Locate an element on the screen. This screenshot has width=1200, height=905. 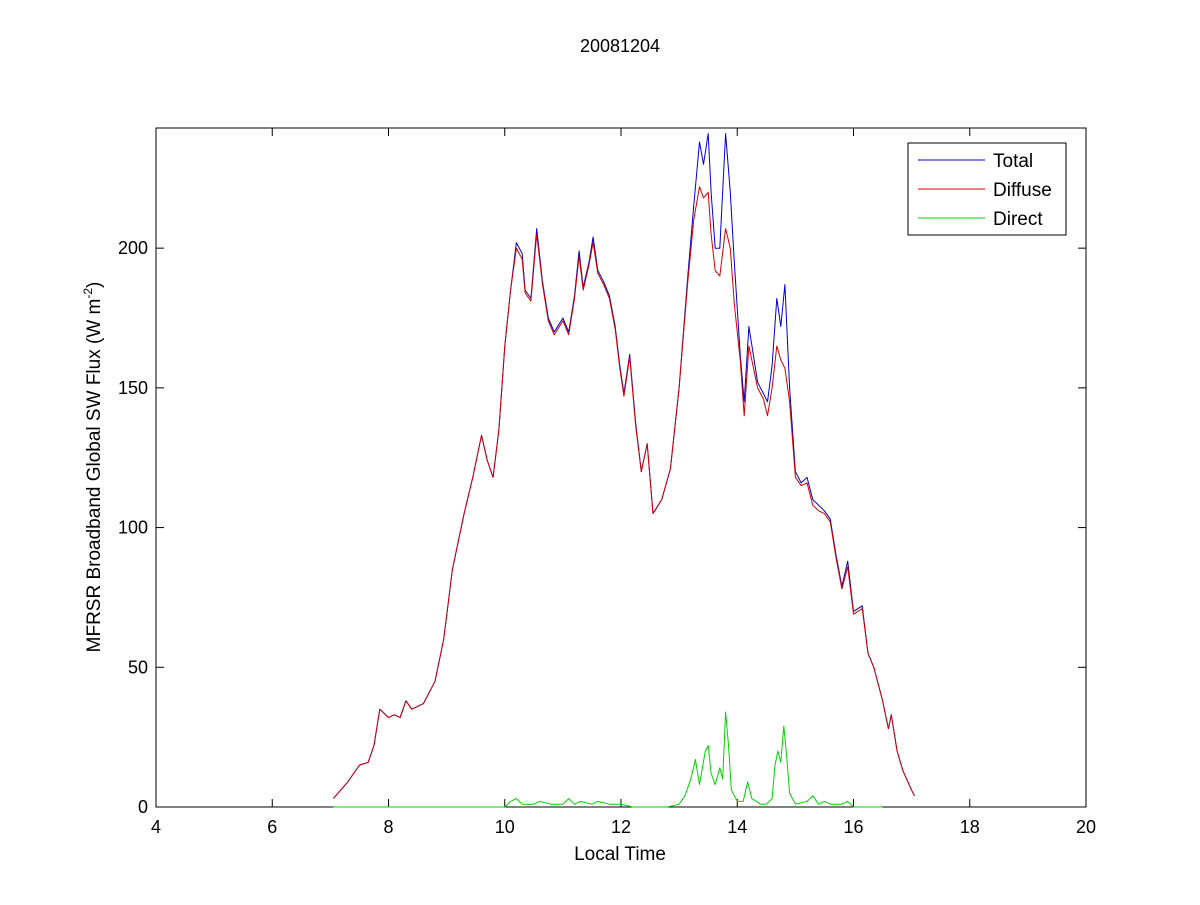
x-tick-label: 20 is located at coordinates (1086, 827).